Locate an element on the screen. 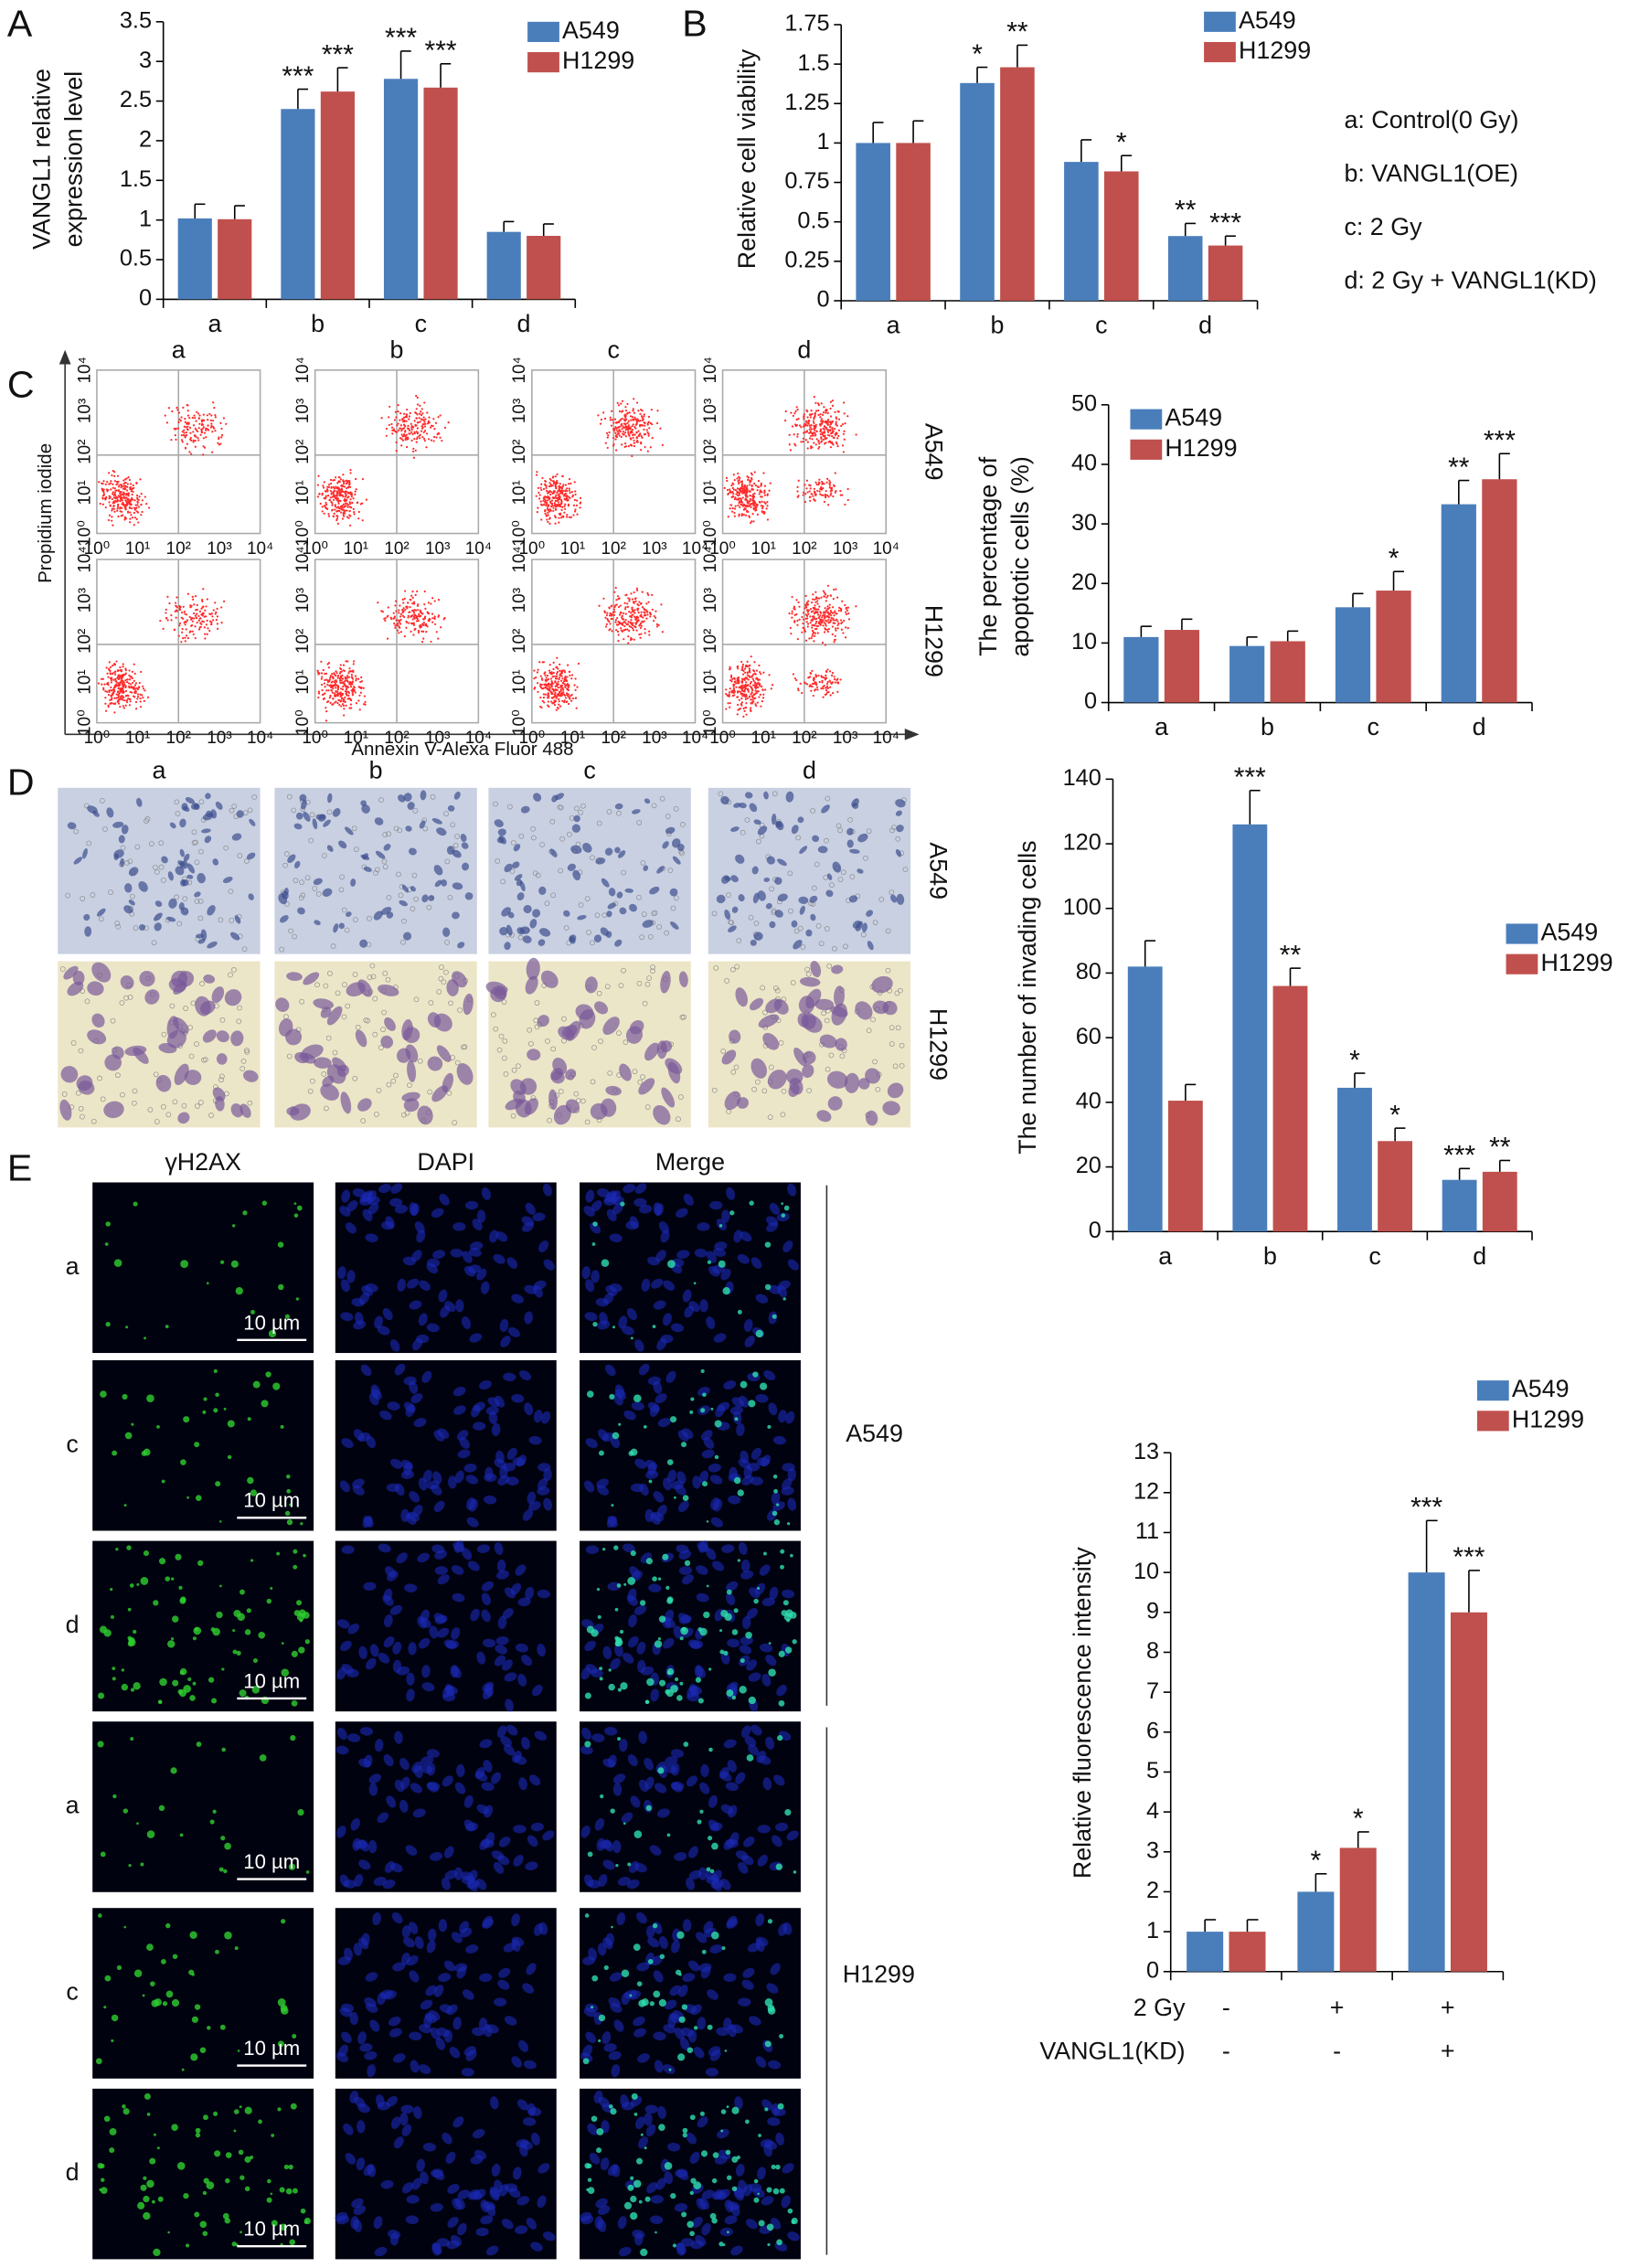 Image resolution: width=1639 pixels, height=2268 pixels. column-label: a is located at coordinates (159, 770).